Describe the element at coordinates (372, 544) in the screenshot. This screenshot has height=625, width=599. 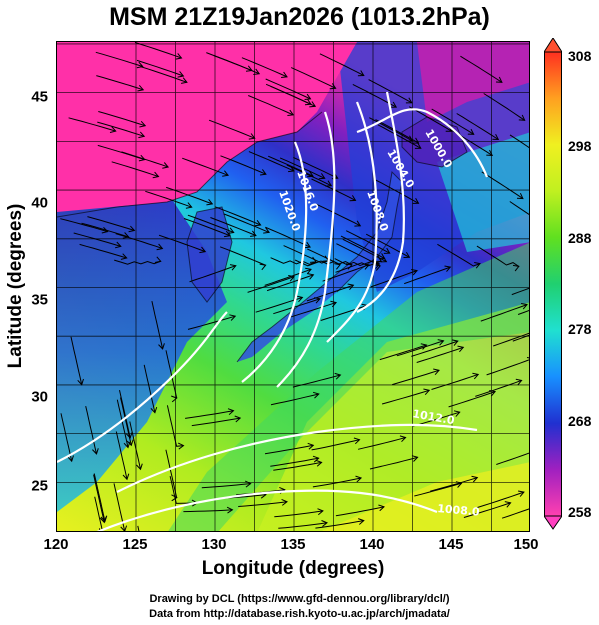
I see `x-tick-label: 140` at that location.